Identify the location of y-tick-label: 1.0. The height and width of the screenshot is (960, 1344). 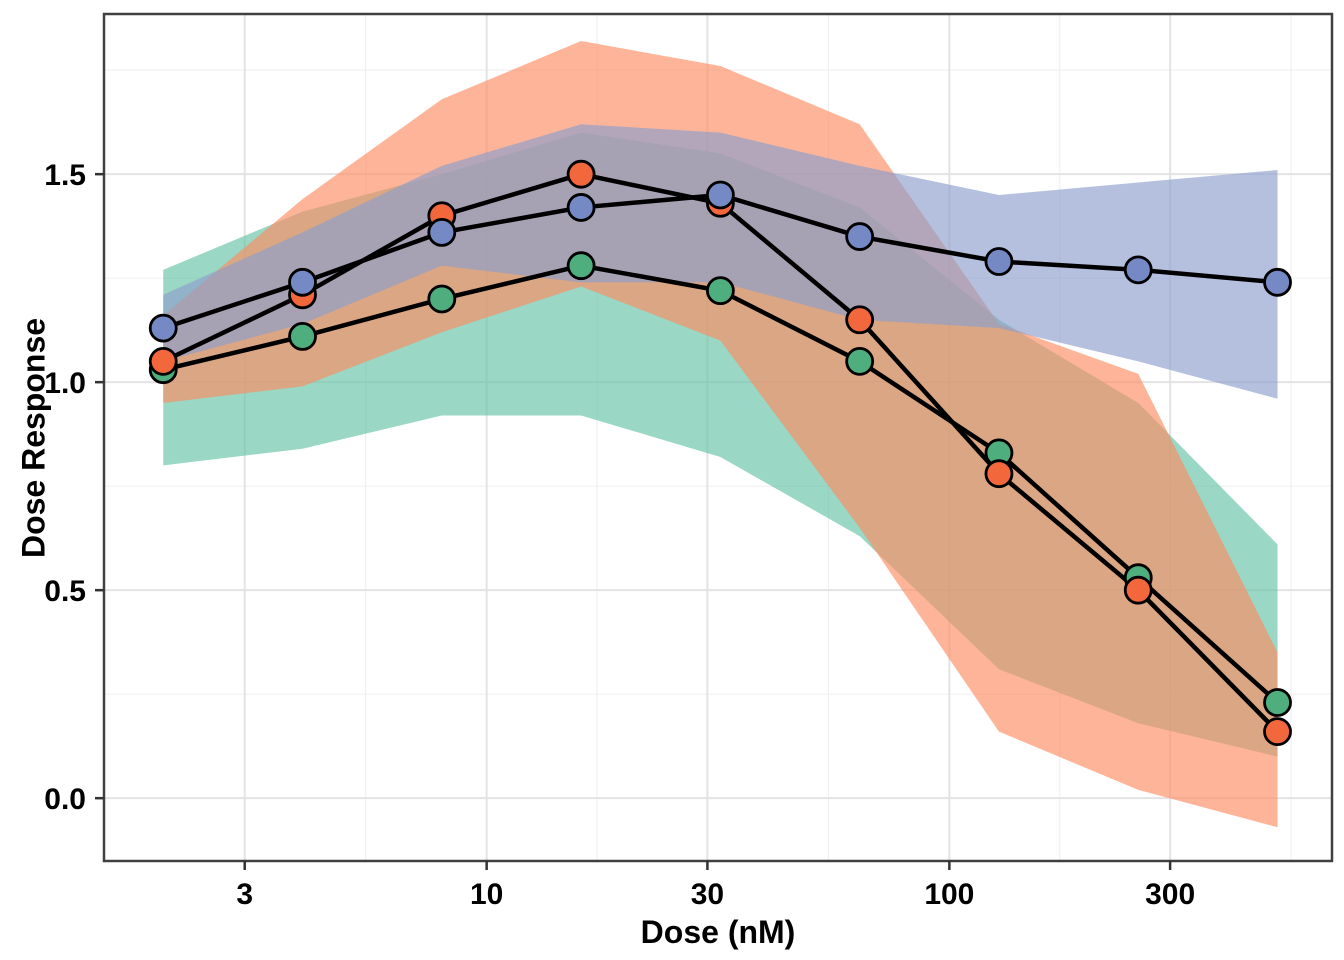
(65, 383).